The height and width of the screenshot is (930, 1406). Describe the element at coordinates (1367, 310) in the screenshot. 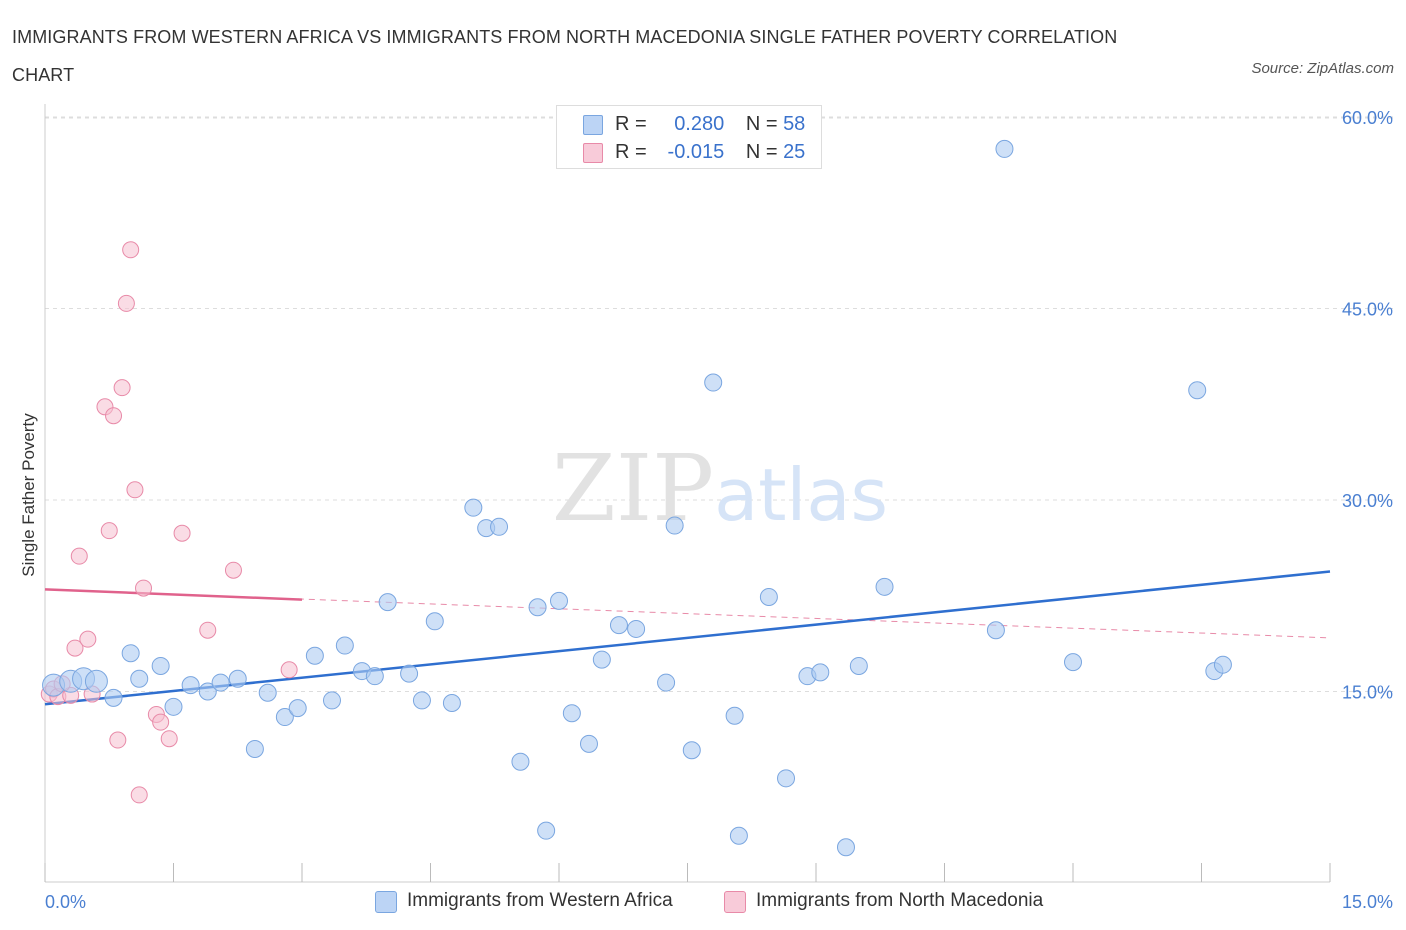

I see `y-tick-label: 45.0%` at that location.